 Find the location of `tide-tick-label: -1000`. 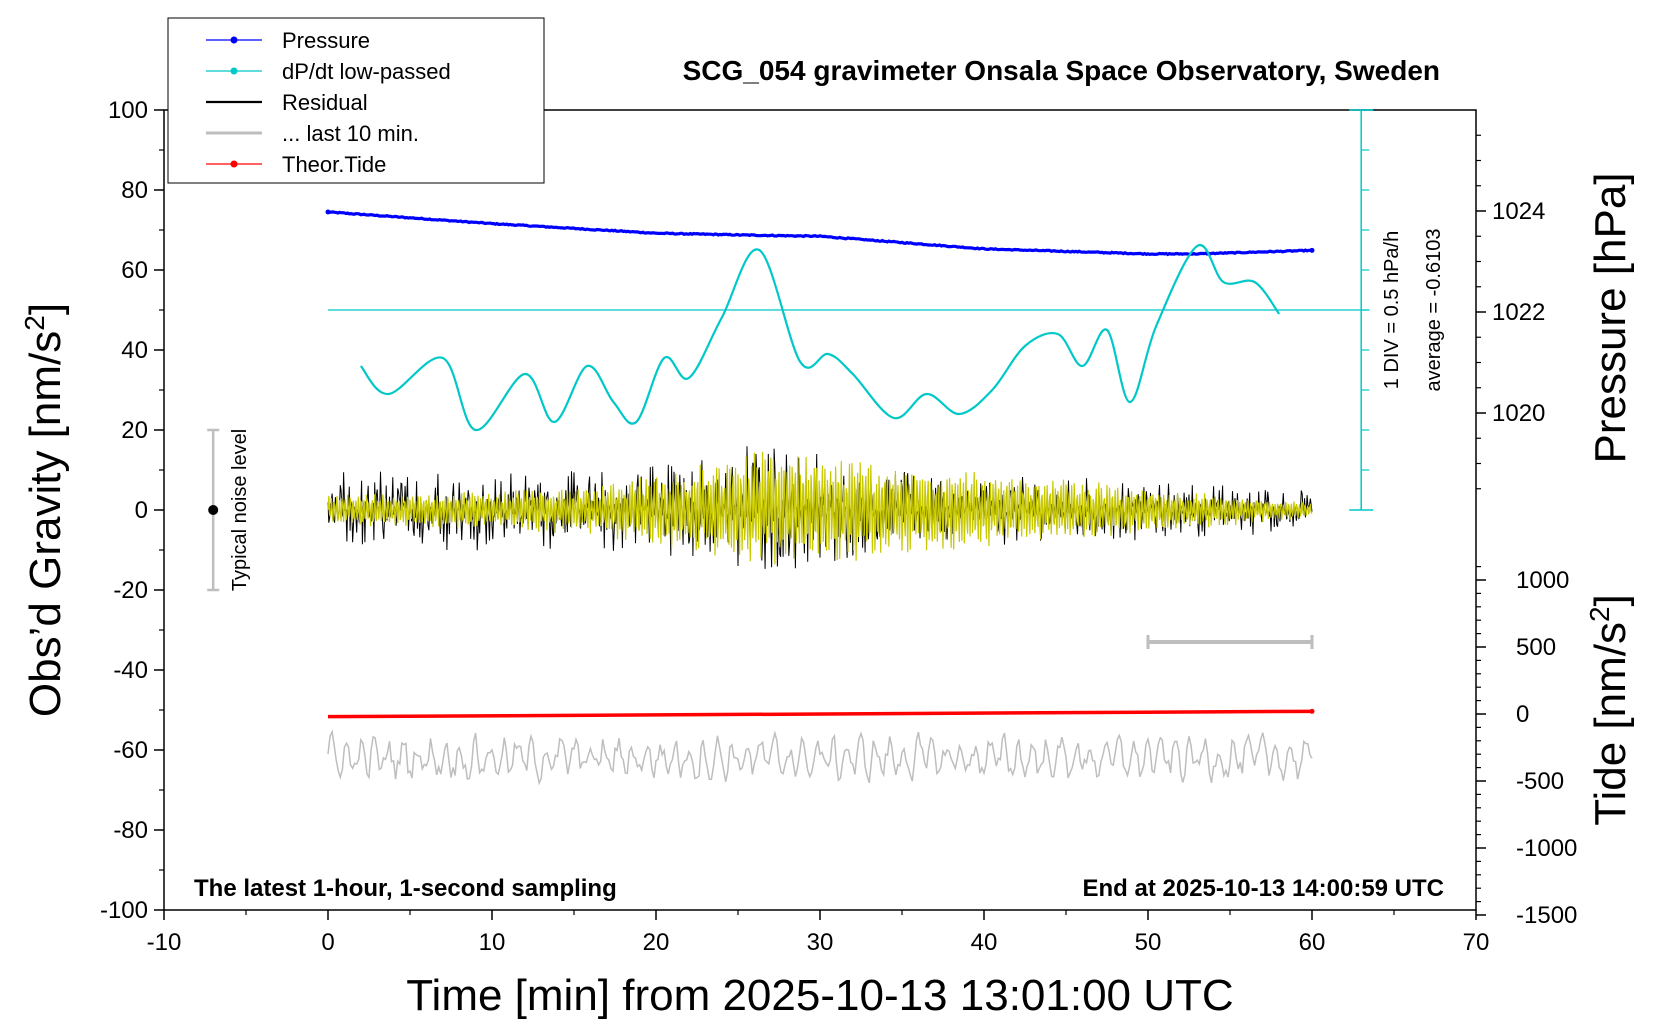

tide-tick-label: -1000 is located at coordinates (1546, 848).